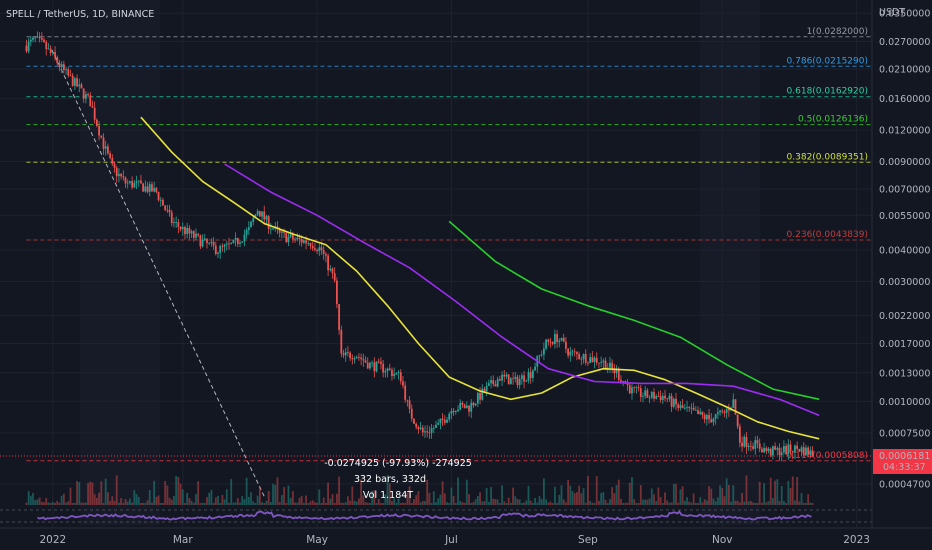  What do you see at coordinates (904, 14) in the screenshot?
I see `price-tick-label: 0.0350000` at bounding box center [904, 14].